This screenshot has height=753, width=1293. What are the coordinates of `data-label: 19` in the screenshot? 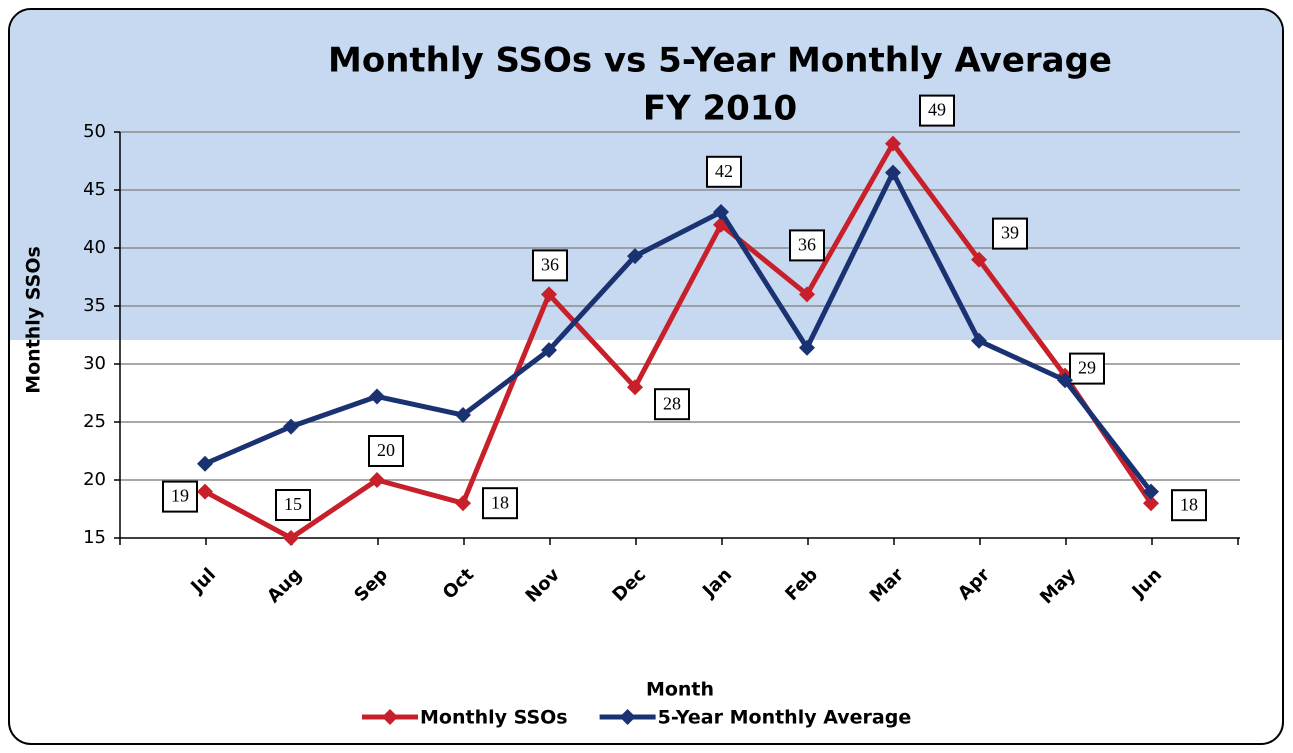 It's located at (180, 496).